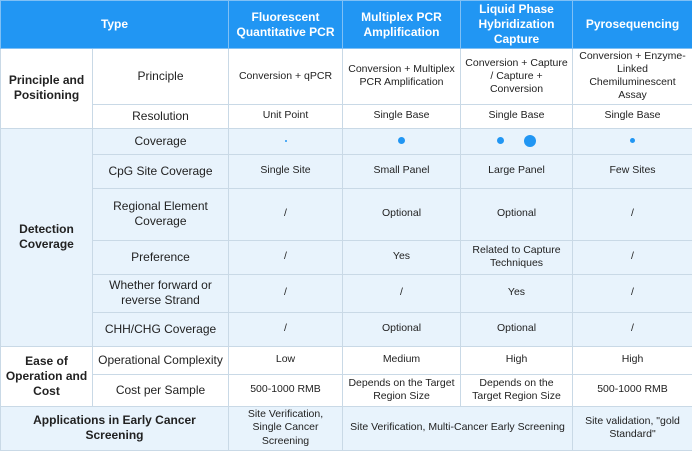 This screenshot has height=451, width=692. Describe the element at coordinates (161, 141) in the screenshot. I see `row-label: Coverage` at that location.